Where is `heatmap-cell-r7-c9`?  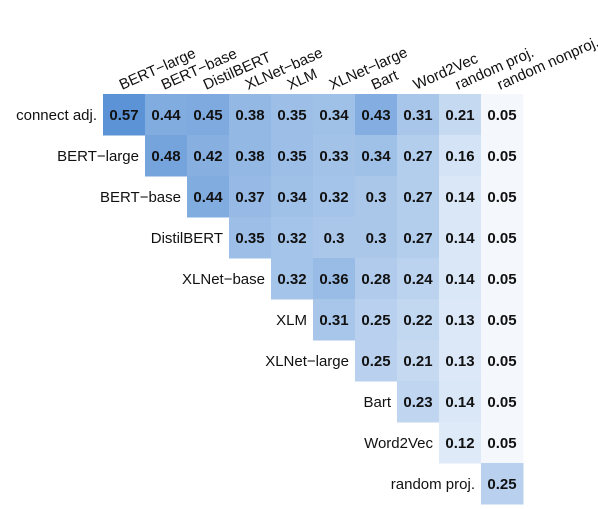
heatmap-cell-r7-c9 is located at coordinates (502, 402).